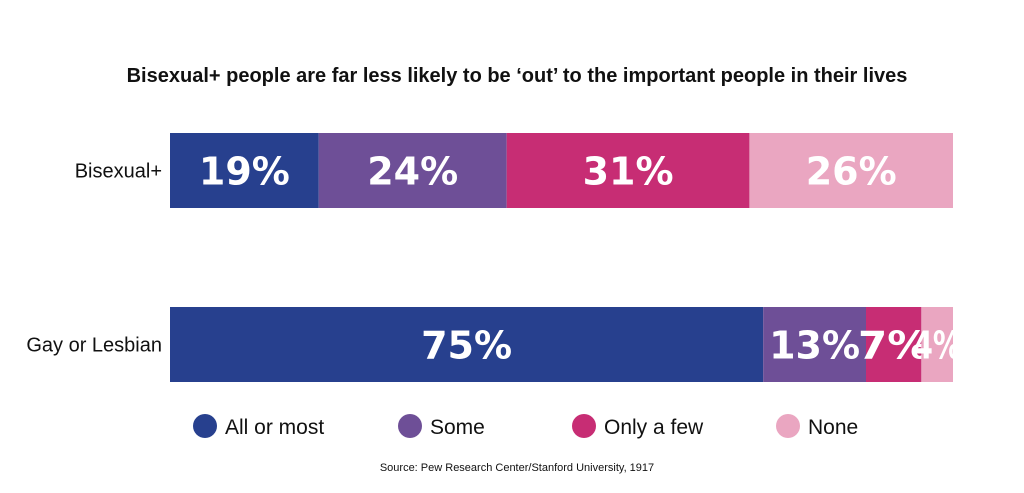  I want to click on bar-segment-bisexual-only-a-few, so click(628, 170).